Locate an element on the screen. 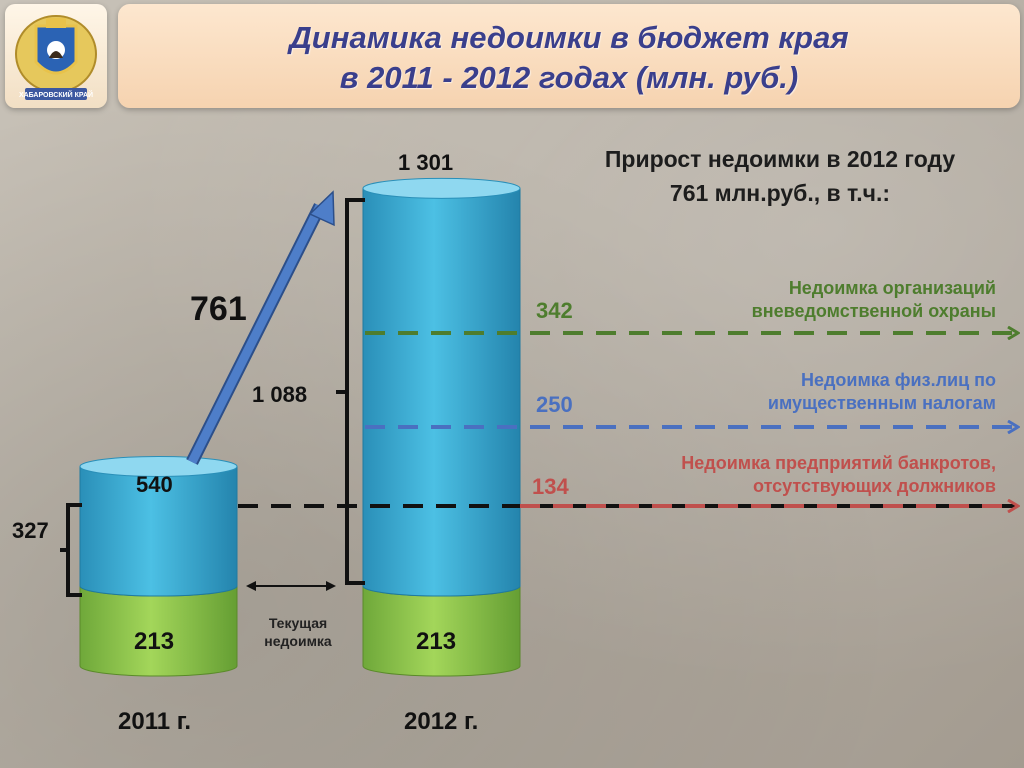  breakdown-legend-1-line-1: Недоимка физ.лиц по is located at coordinates (898, 380).